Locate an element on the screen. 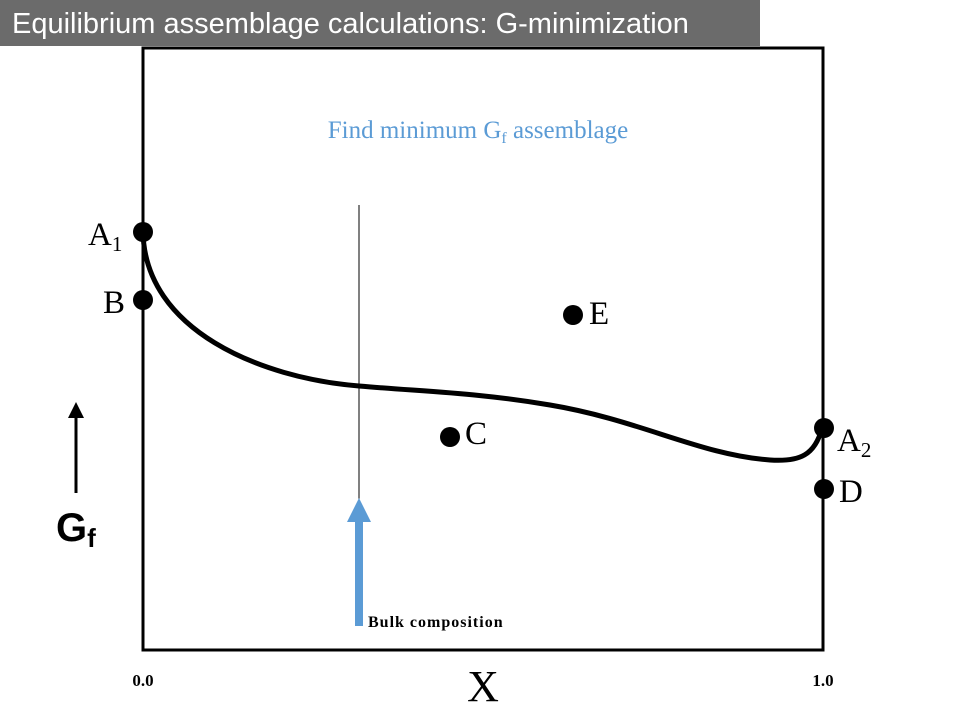 Image resolution: width=960 pixels, height=720 pixels. point-d-marker is located at coordinates (824, 489).